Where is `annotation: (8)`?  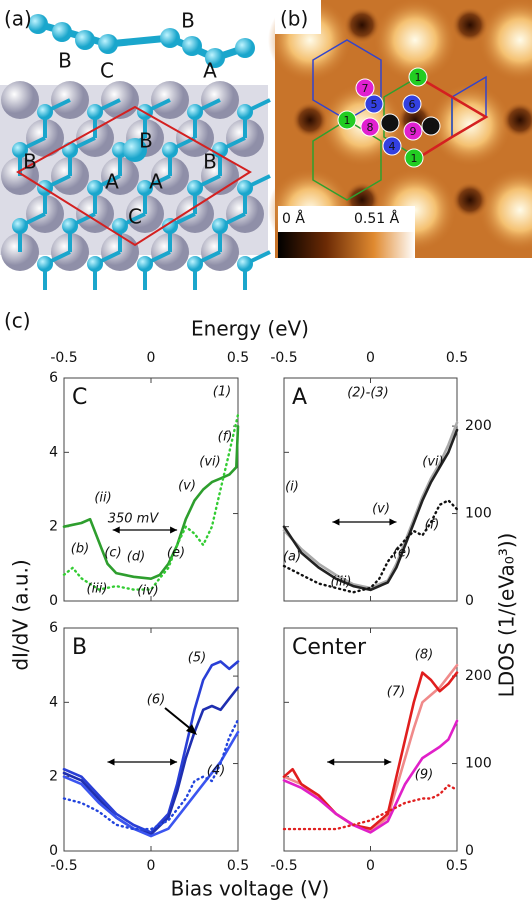 annotation: (8) is located at coordinates (424, 655).